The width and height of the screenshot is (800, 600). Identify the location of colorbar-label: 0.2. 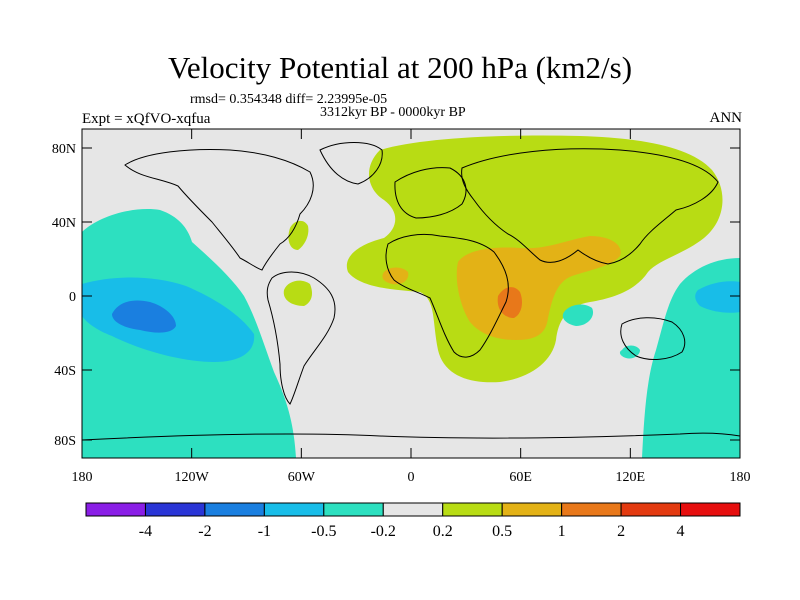
(443, 531).